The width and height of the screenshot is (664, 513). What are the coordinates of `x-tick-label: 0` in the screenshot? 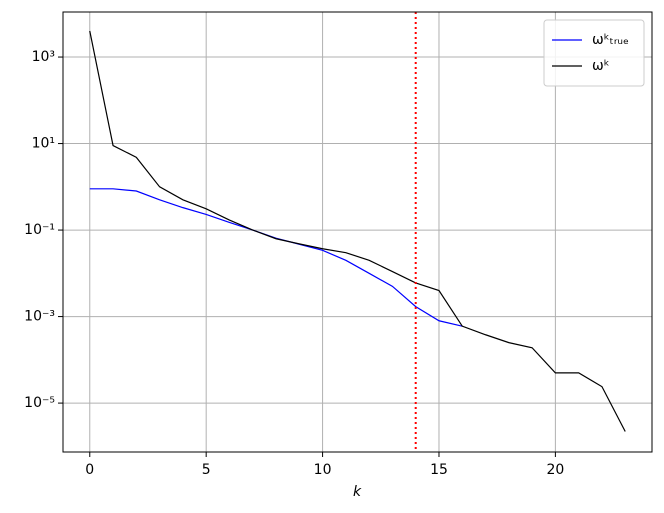 It's located at (89, 470).